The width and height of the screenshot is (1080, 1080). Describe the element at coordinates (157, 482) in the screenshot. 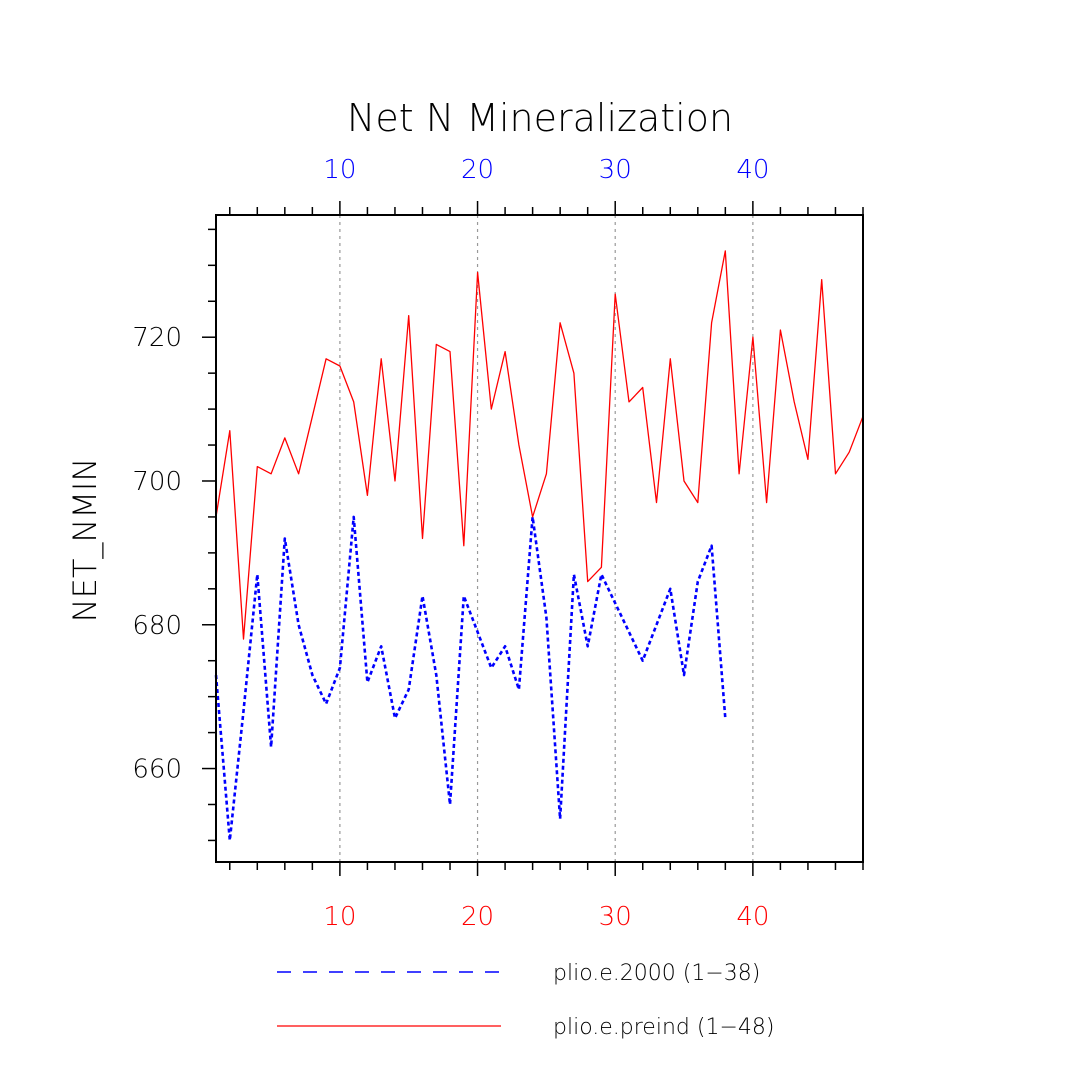

I see `y-tick-label: 700` at that location.